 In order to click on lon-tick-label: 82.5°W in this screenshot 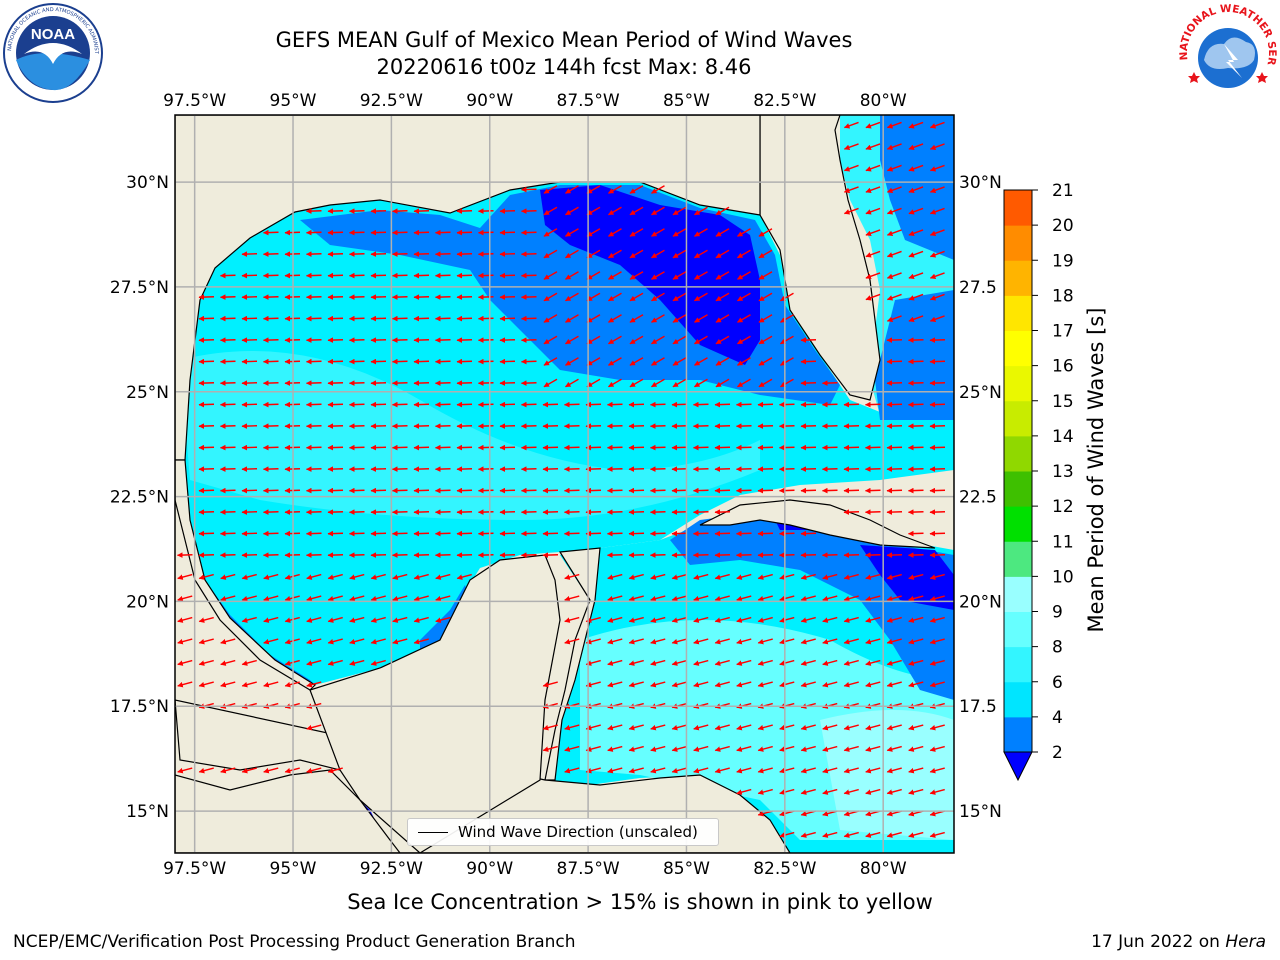, I will do `click(784, 101)`.